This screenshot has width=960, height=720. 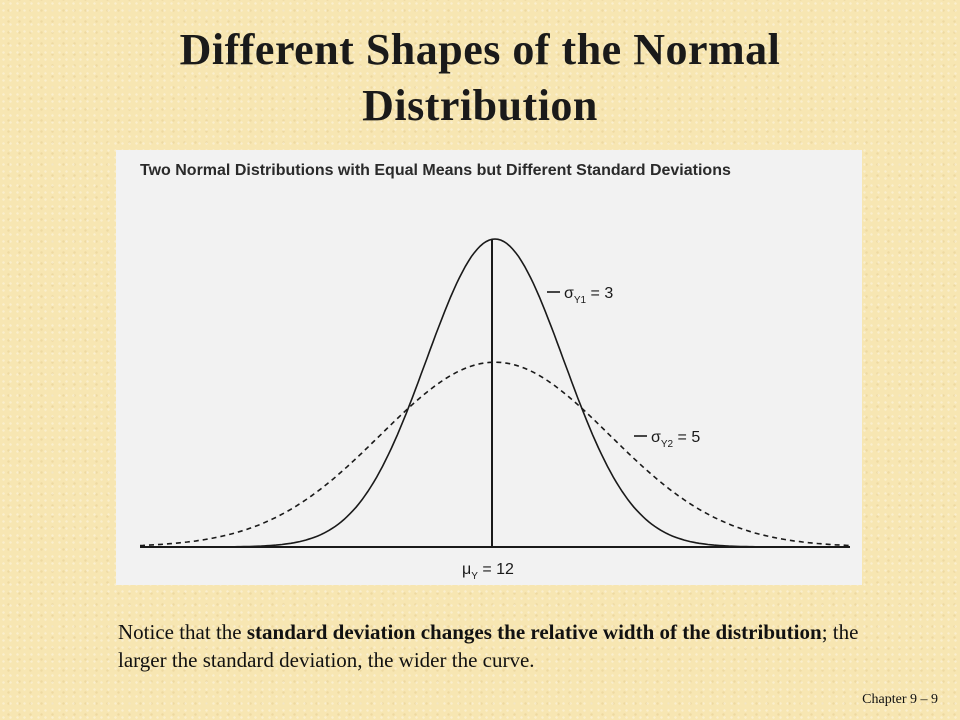 I want to click on label-sigma-3: σY1 = 3, so click(x=588, y=295).